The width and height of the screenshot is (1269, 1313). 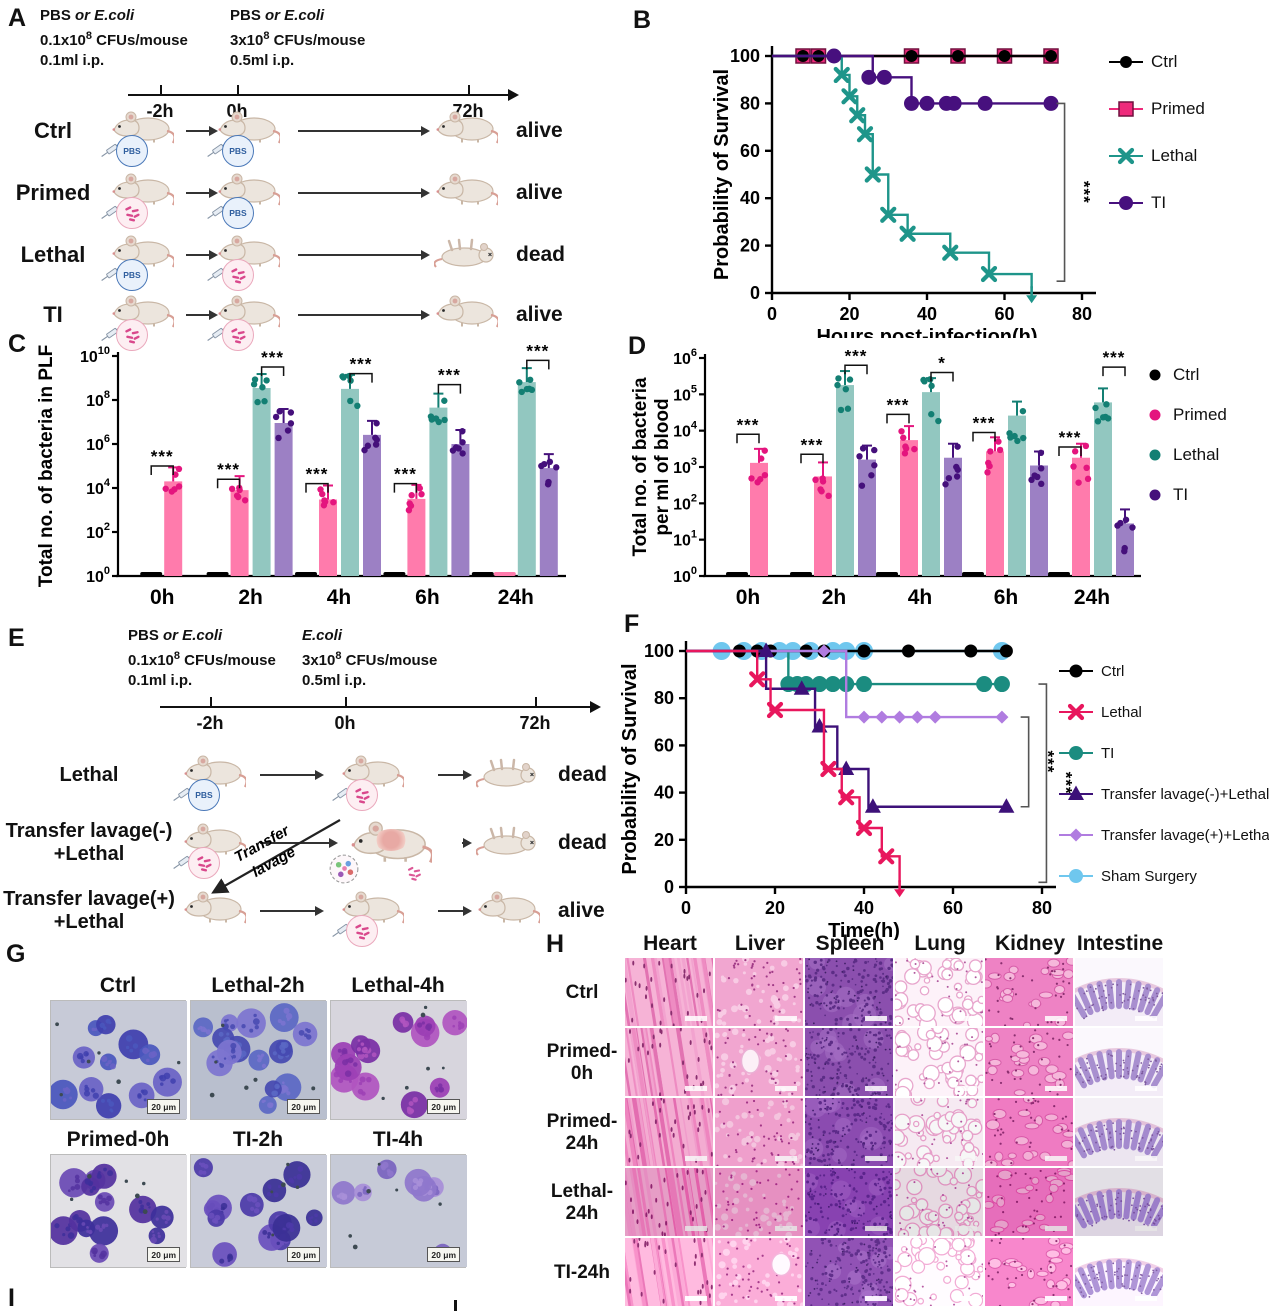 What do you see at coordinates (1155, 375) in the screenshot?
I see `legend-marker-ctrl` at bounding box center [1155, 375].